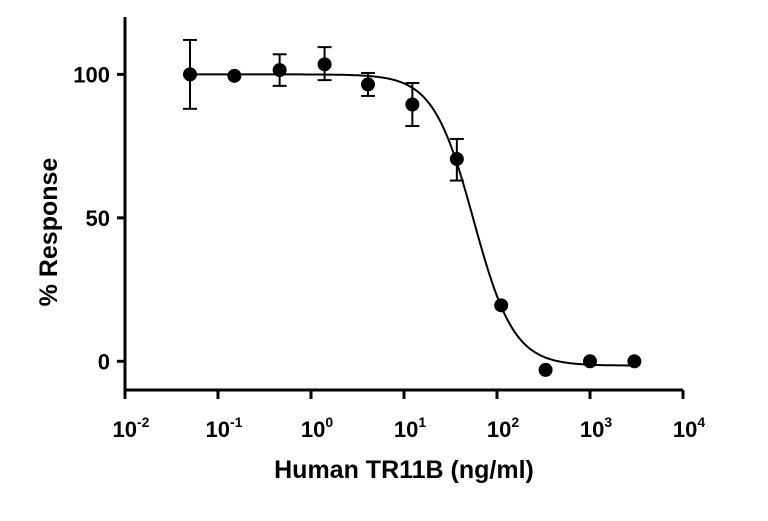  Describe the element at coordinates (503, 428) in the screenshot. I see `x-tick-label: 10²` at that location.